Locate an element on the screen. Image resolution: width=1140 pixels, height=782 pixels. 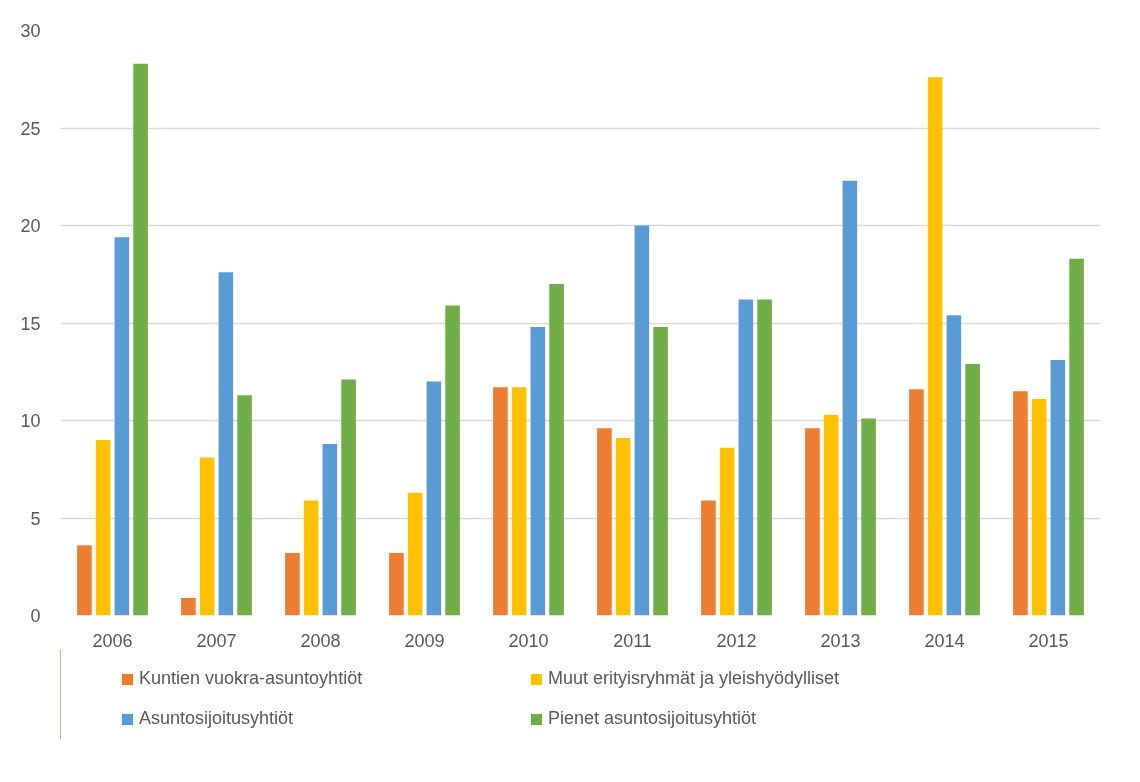
y-tick-label: 10 is located at coordinates (30, 421).